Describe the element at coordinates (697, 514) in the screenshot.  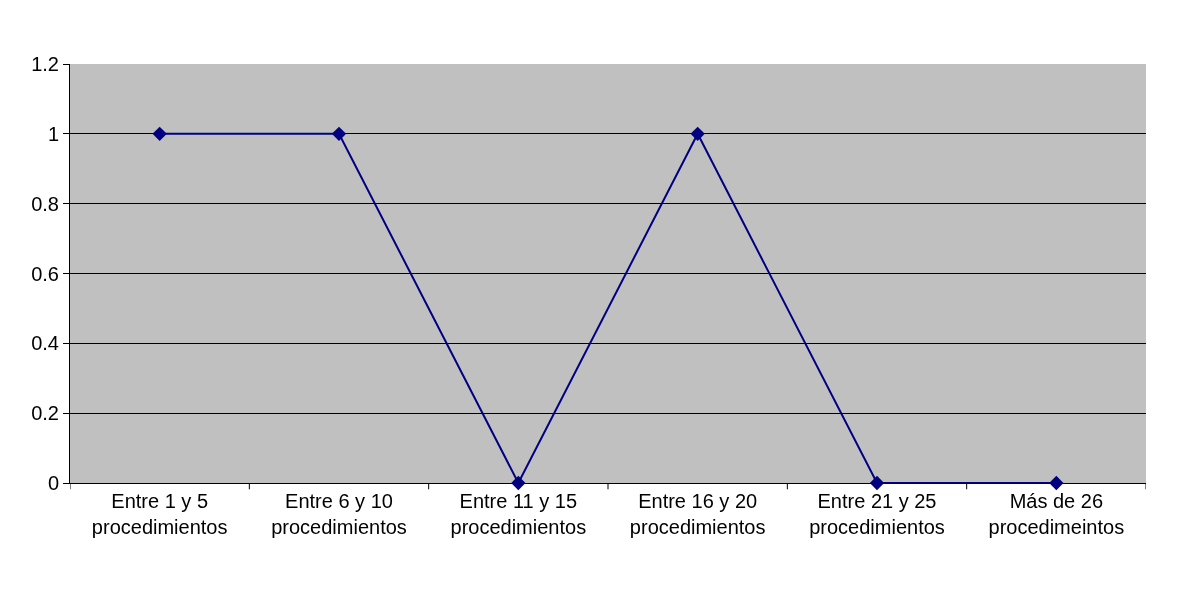
I see `x-tick-label: Entre 16 y 20 procedimientos` at that location.